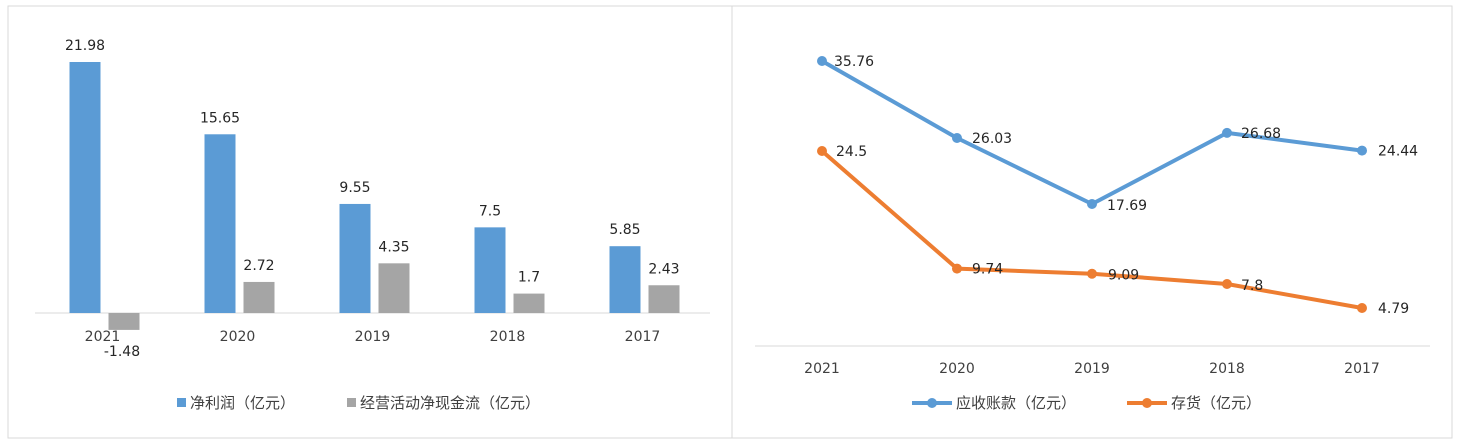 The width and height of the screenshot is (1460, 445). What do you see at coordinates (351, 402) in the screenshot?
I see `legend-cash-flow-swatch` at bounding box center [351, 402].